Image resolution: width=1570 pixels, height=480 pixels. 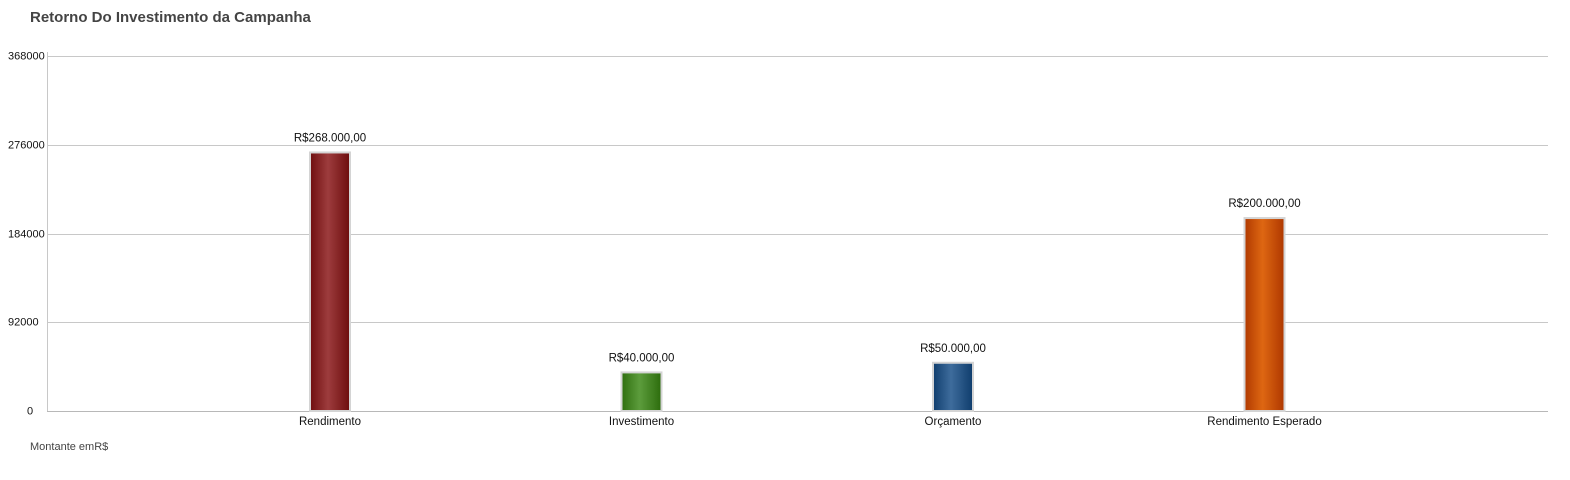 I want to click on category-label: Rendimento, so click(x=330, y=422).